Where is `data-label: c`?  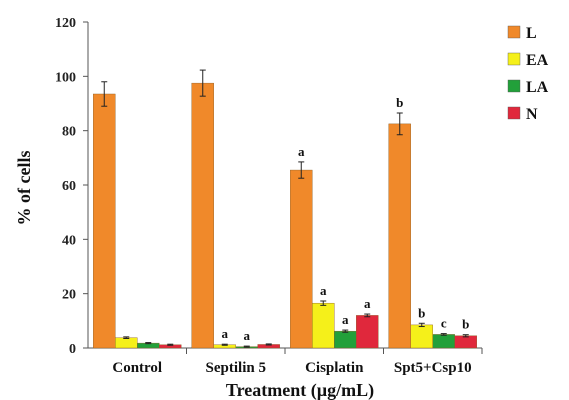 data-label: c is located at coordinates (444, 323).